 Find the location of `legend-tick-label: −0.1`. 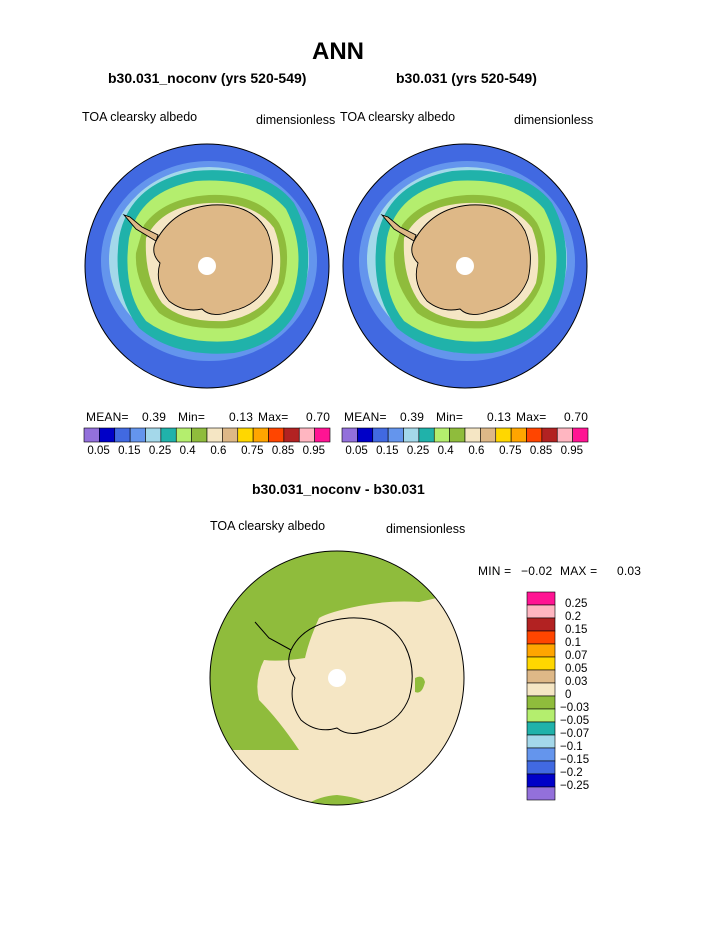

legend-tick-label: −0.1 is located at coordinates (571, 747).